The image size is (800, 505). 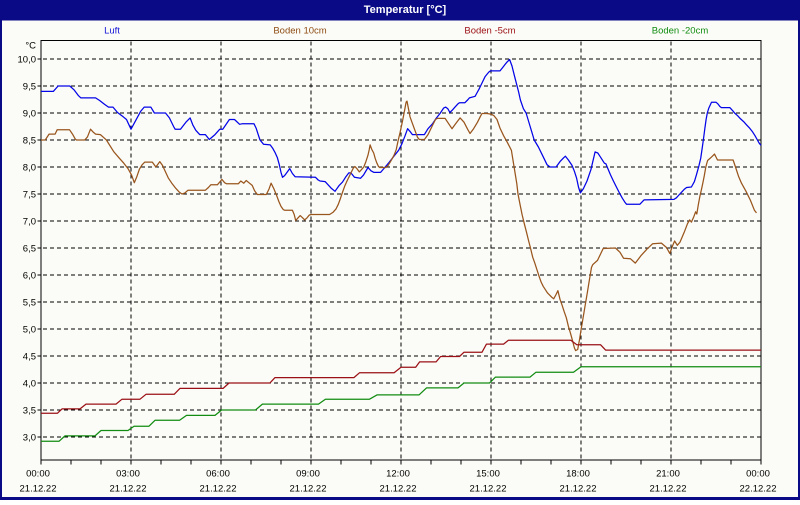 I want to click on svg-text: °C, so click(x=30, y=46).